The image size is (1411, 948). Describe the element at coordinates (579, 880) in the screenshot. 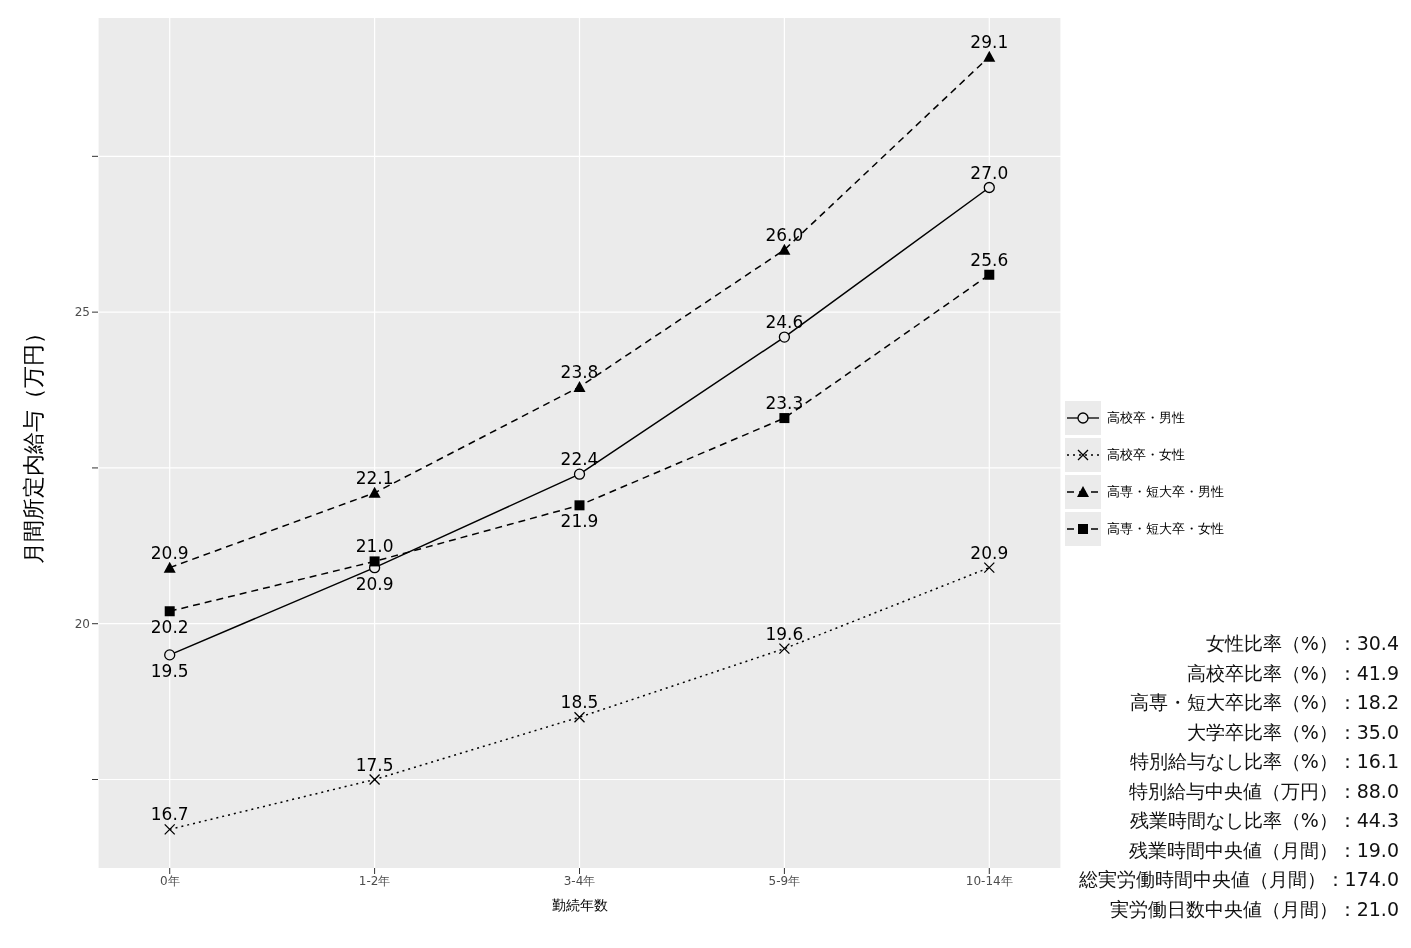

I see `x-tick-label: 3-4年` at that location.